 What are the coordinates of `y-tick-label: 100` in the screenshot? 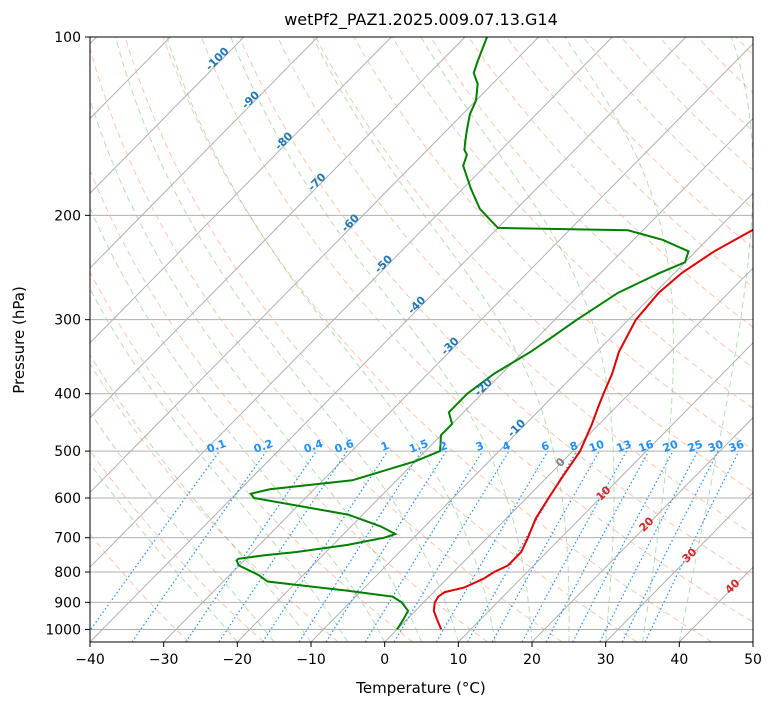 It's located at (67, 38).